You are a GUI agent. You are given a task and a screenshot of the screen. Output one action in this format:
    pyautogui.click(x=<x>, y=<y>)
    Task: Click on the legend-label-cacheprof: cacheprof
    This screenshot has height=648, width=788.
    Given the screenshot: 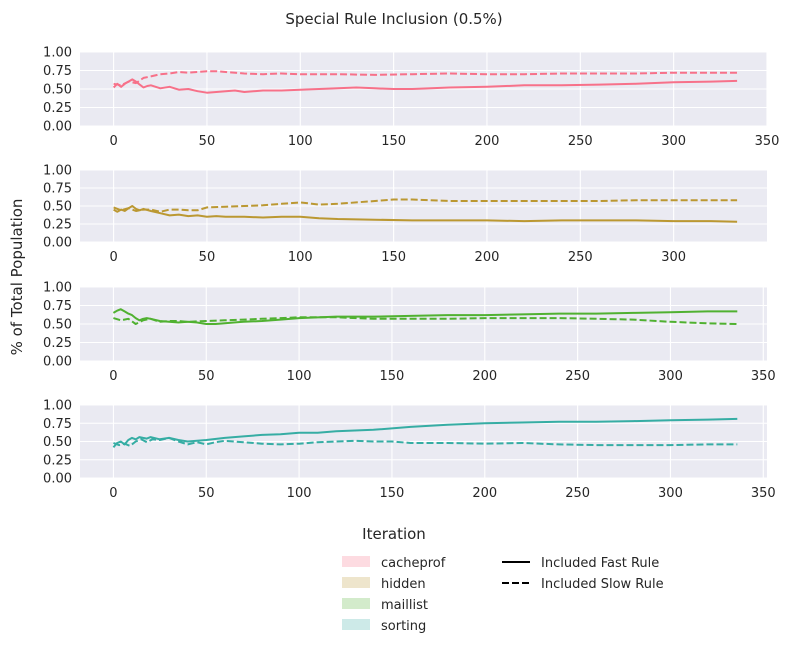 What is the action you would take?
    pyautogui.click(x=413, y=563)
    